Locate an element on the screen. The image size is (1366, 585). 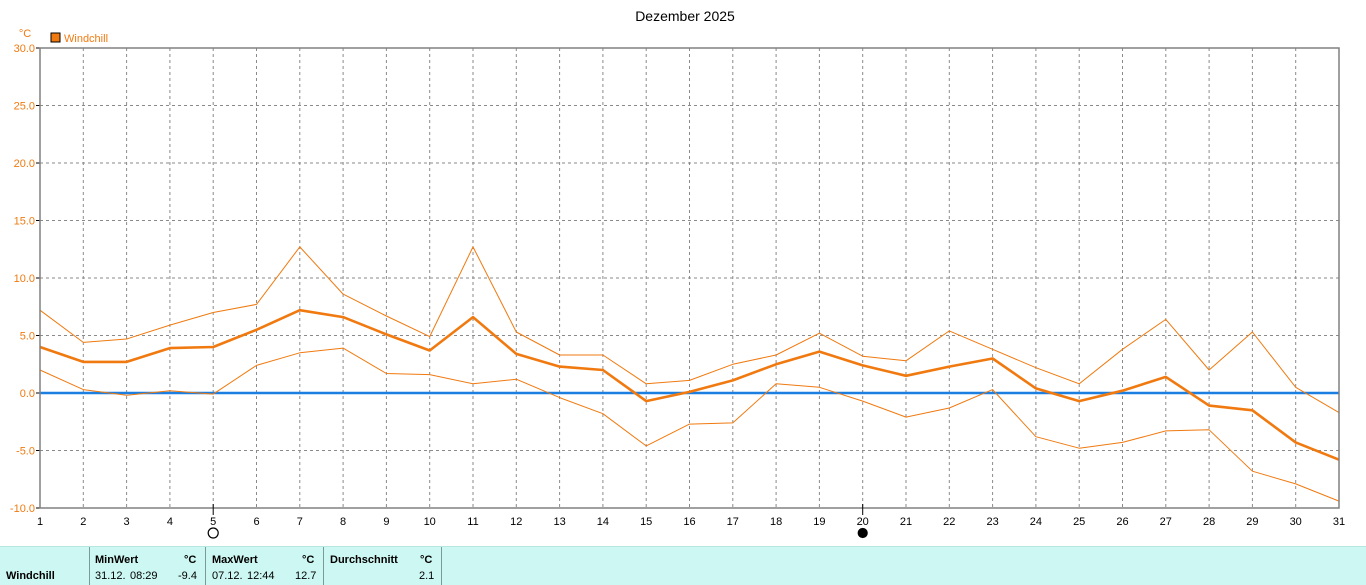
y-tick-label: 25.0 is located at coordinates (24, 107).